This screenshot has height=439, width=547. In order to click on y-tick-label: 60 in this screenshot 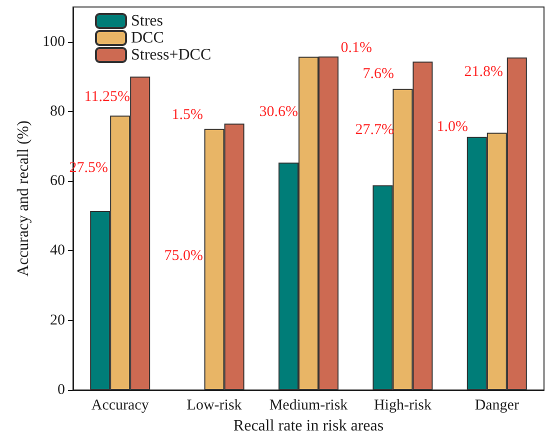, I will do `click(57, 181)`.